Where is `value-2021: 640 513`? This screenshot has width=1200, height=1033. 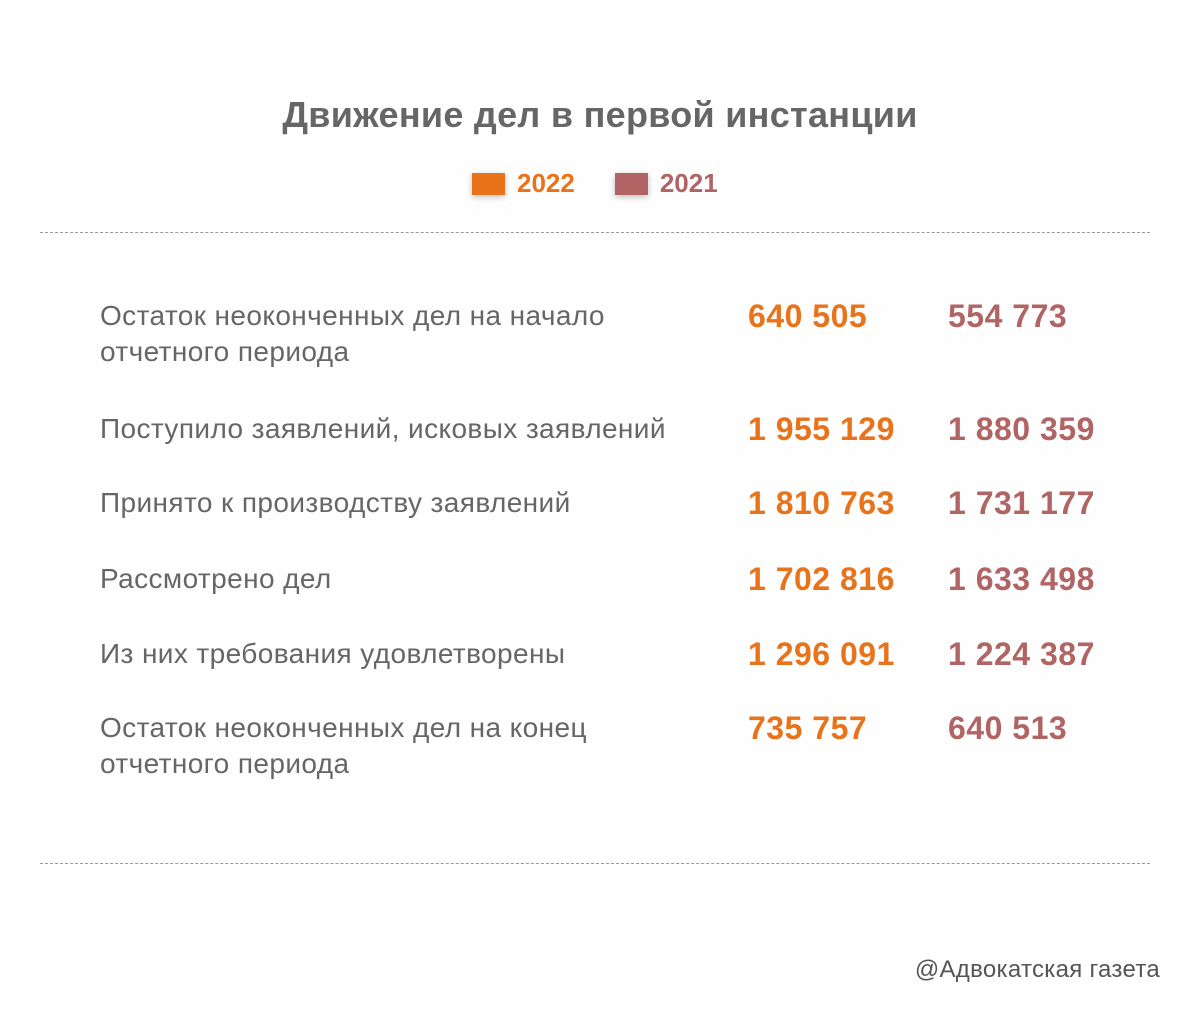 value-2021: 640 513 is located at coordinates (1008, 728).